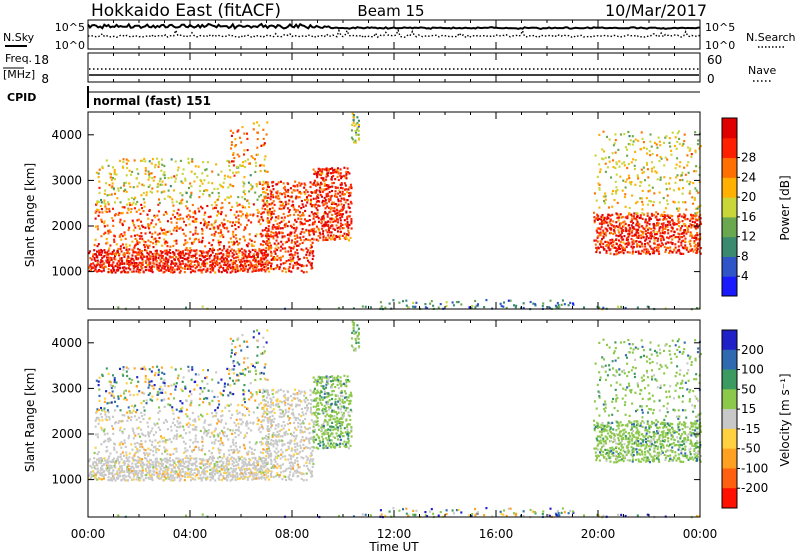 Image resolution: width=800 pixels, height=558 pixels. I want to click on noise-tick-left-bottom: 10^0, so click(70, 45).